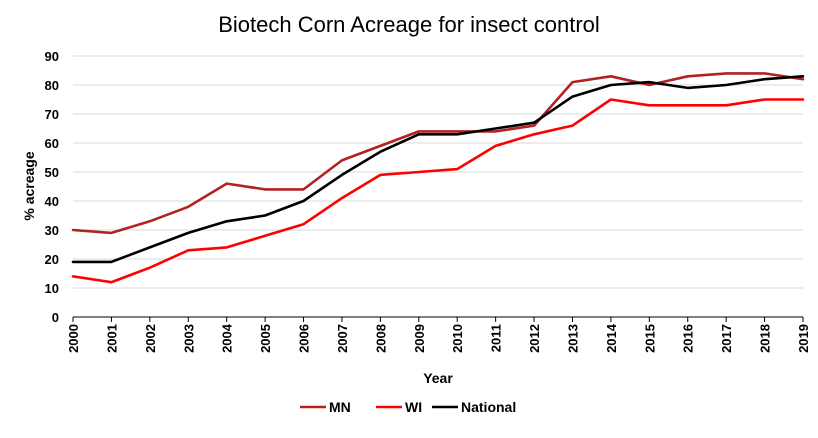 The width and height of the screenshot is (818, 438). What do you see at coordinates (52, 288) in the screenshot?
I see `y-tick-label: 10` at bounding box center [52, 288].